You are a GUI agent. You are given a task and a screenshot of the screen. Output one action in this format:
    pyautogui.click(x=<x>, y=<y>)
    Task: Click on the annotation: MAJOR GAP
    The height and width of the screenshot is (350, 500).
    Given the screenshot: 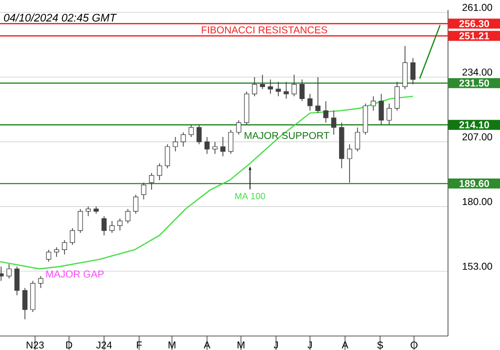 What is the action you would take?
    pyautogui.click(x=75, y=274)
    